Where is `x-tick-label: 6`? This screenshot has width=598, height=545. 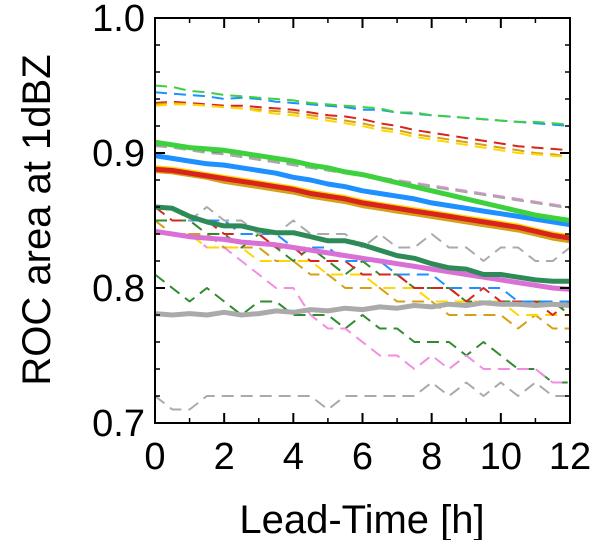 x-tick-label: 6 is located at coordinates (362, 457).